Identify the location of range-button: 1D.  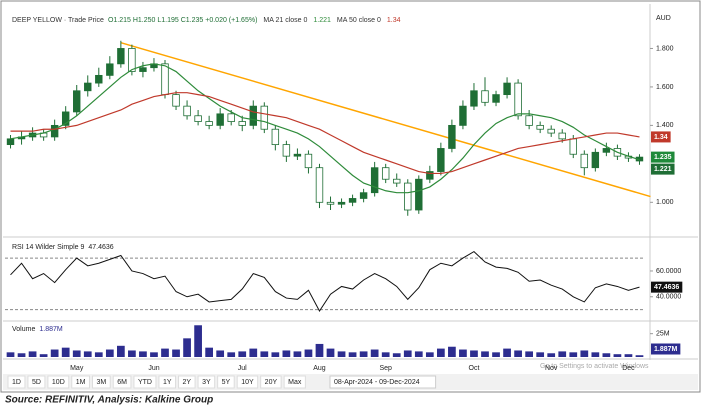
(16, 382).